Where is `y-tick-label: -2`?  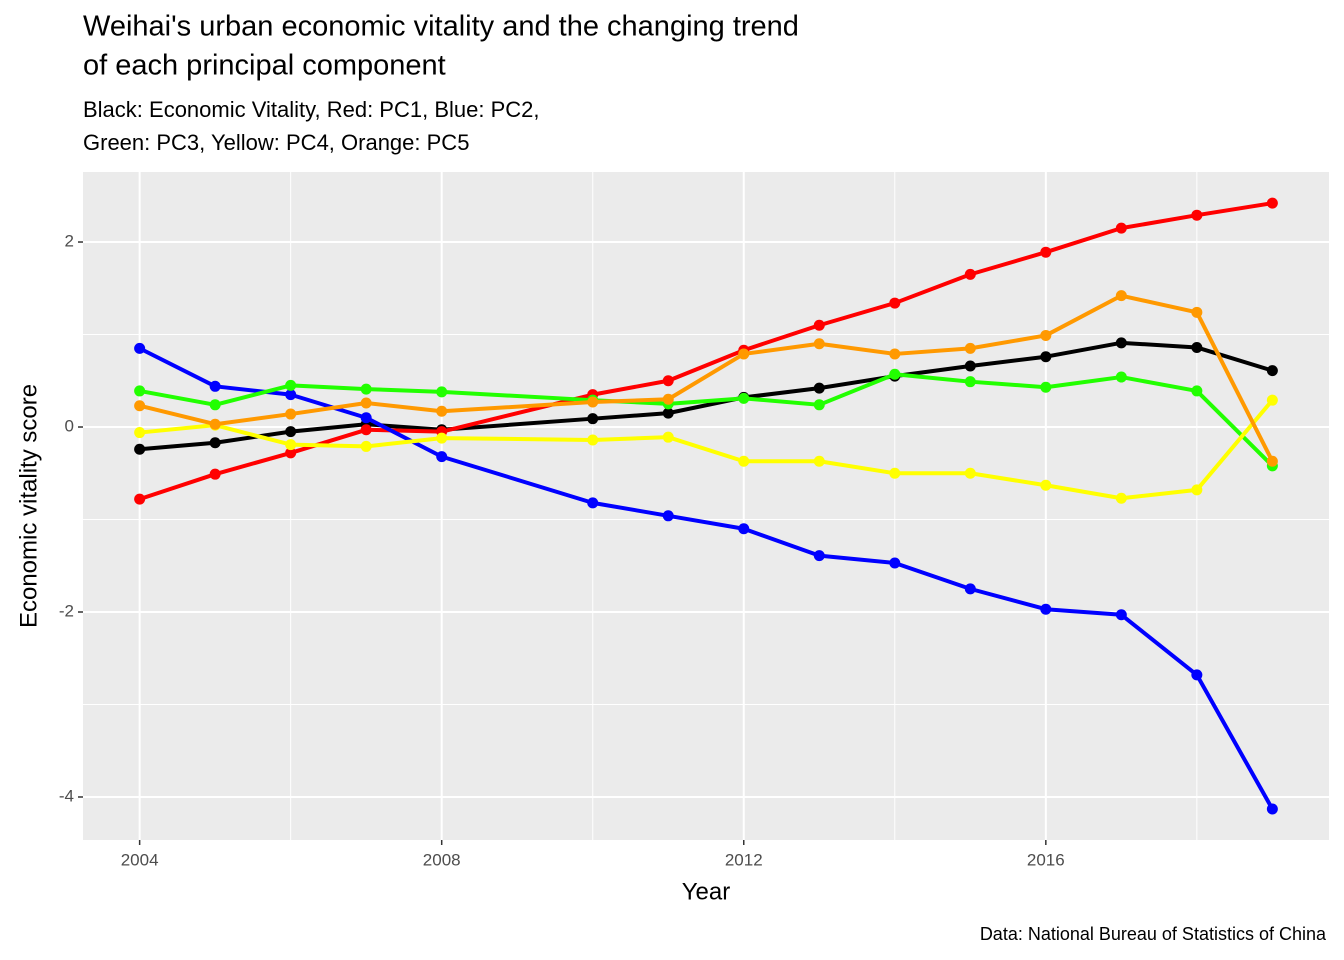 y-tick-label: -2 is located at coordinates (66, 610).